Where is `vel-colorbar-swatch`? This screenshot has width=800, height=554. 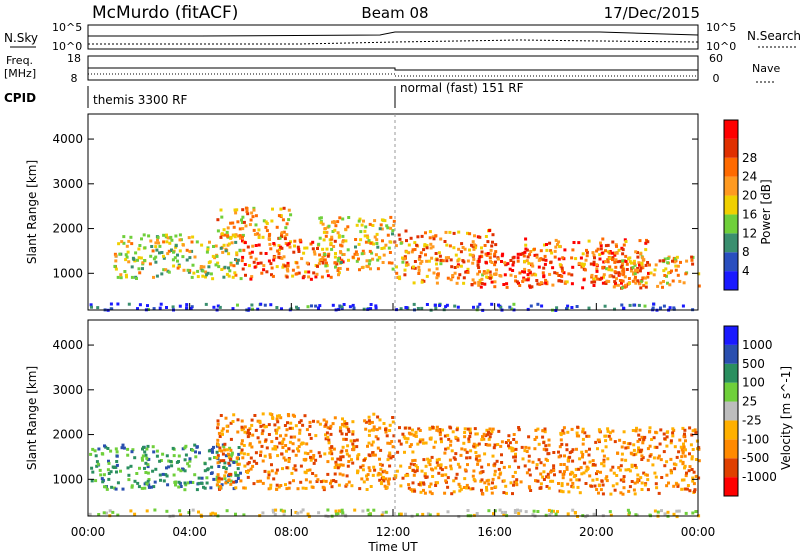 vel-colorbar-swatch is located at coordinates (731, 411).